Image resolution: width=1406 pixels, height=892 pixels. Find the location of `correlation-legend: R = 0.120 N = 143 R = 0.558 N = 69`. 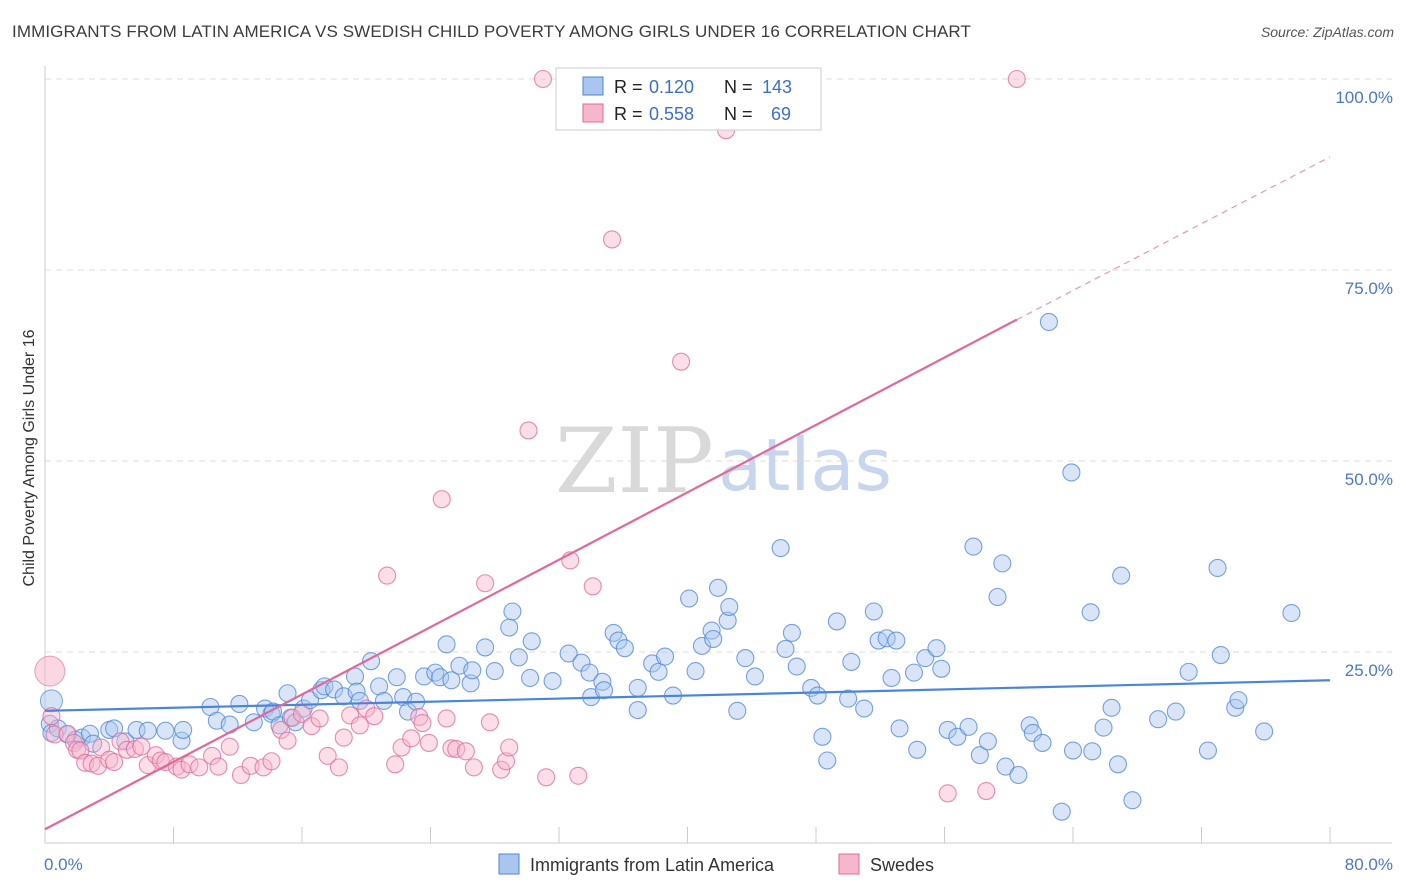

correlation-legend: R = 0.120 N = 143 R = 0.558 N = 69 is located at coordinates (688, 99).